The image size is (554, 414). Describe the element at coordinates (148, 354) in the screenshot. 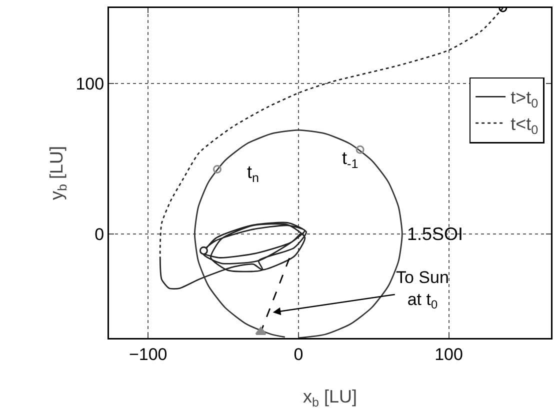

I see `x-tick-label: −100` at that location.